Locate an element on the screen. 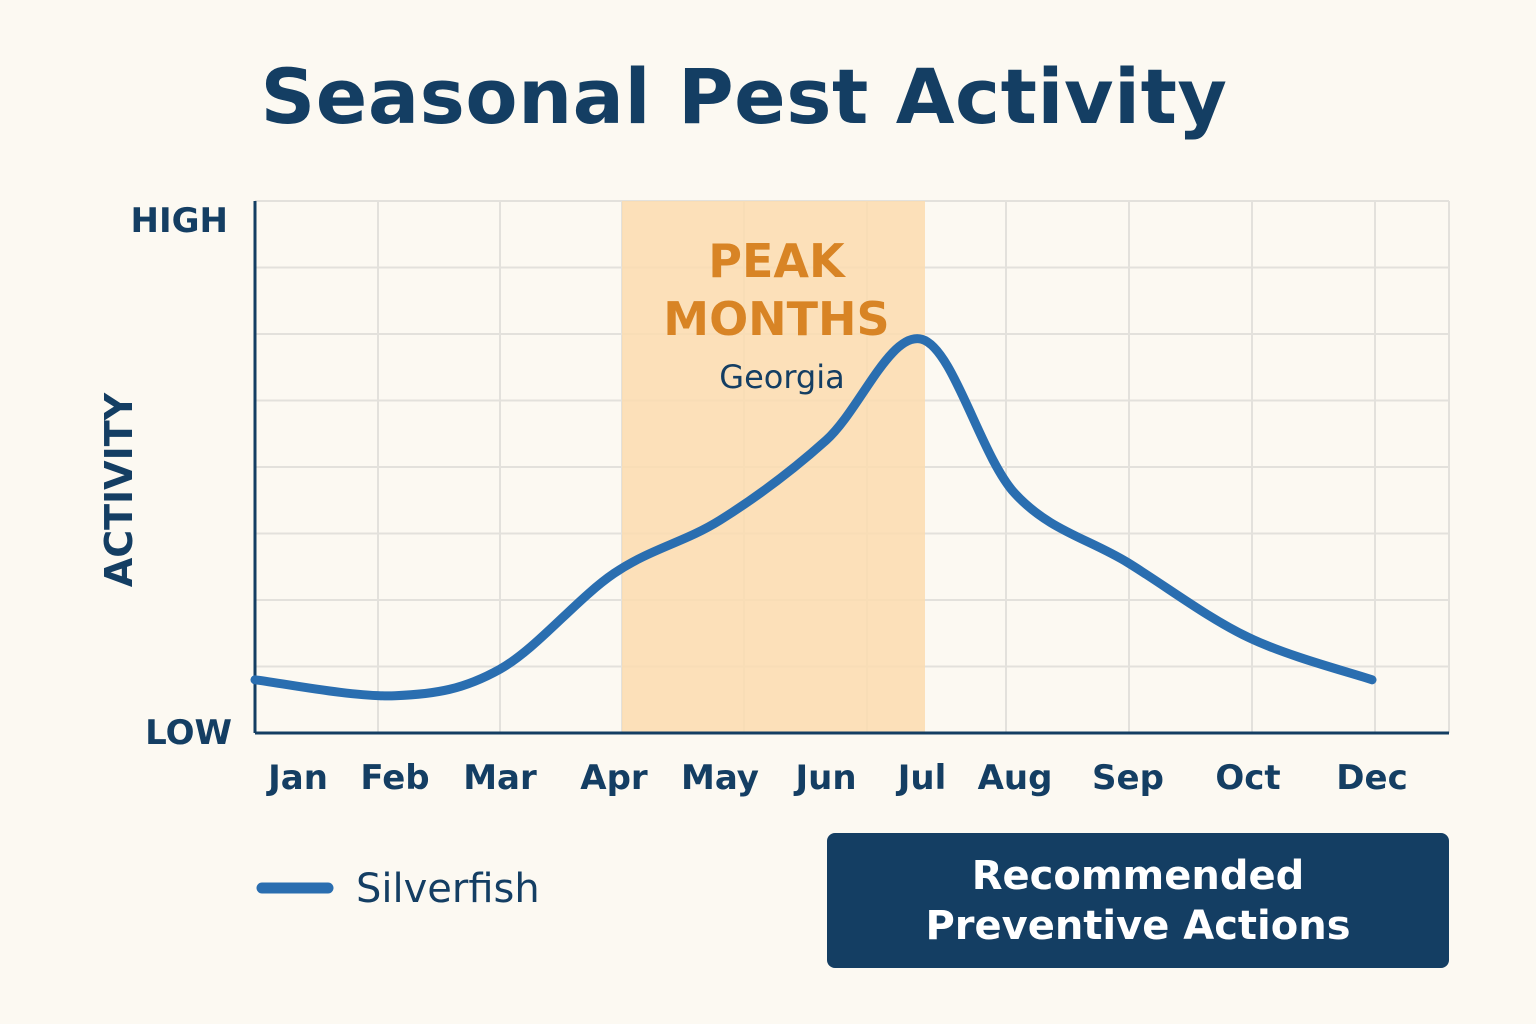  x-tick-jan: Jan is located at coordinates (297, 778).